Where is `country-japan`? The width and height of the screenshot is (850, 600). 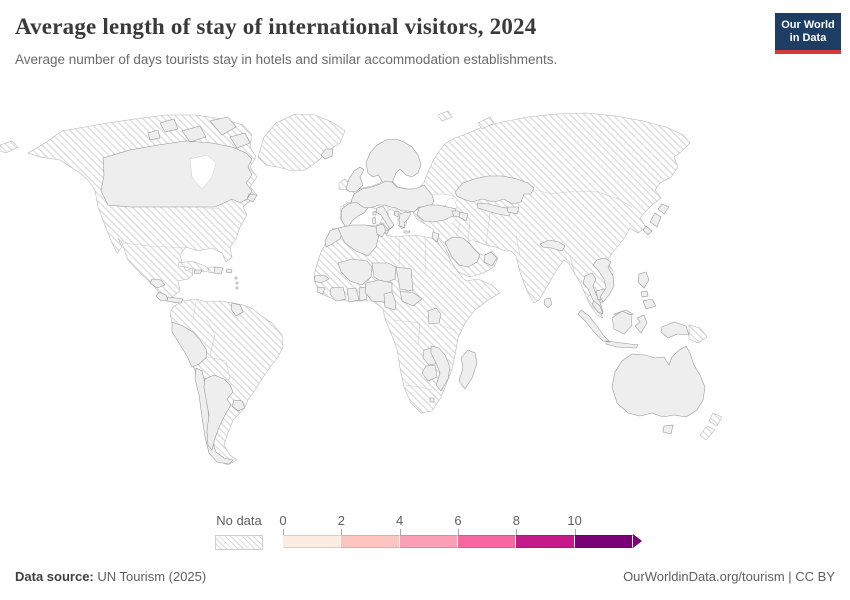
country-japan is located at coordinates (656, 219).